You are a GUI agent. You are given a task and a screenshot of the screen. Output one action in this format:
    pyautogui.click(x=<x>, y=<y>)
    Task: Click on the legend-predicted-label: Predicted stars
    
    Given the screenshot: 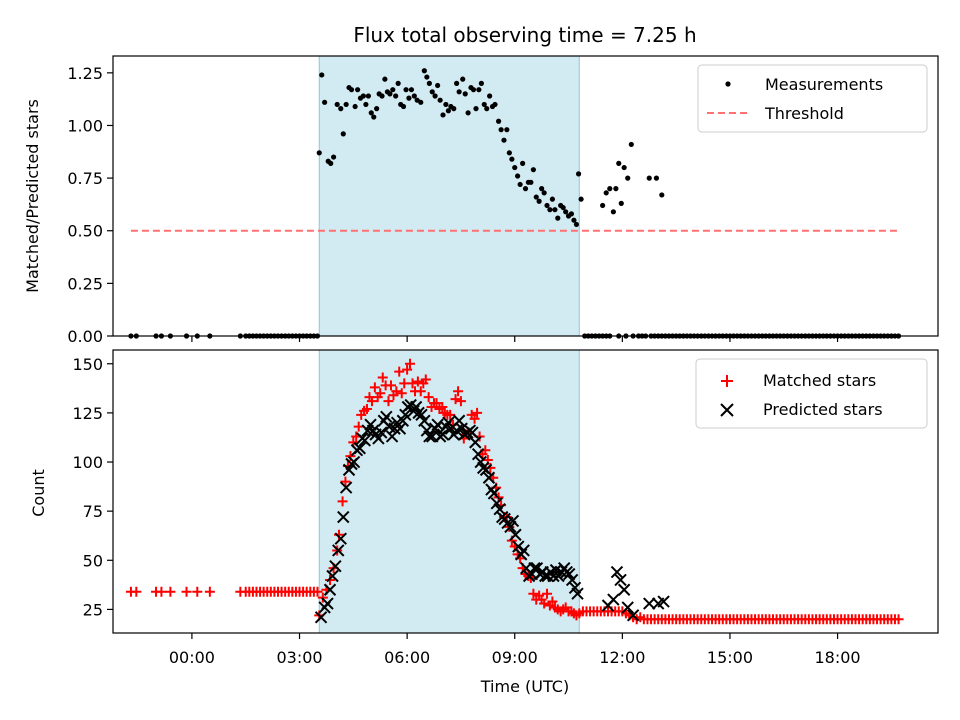 What is the action you would take?
    pyautogui.click(x=823, y=409)
    